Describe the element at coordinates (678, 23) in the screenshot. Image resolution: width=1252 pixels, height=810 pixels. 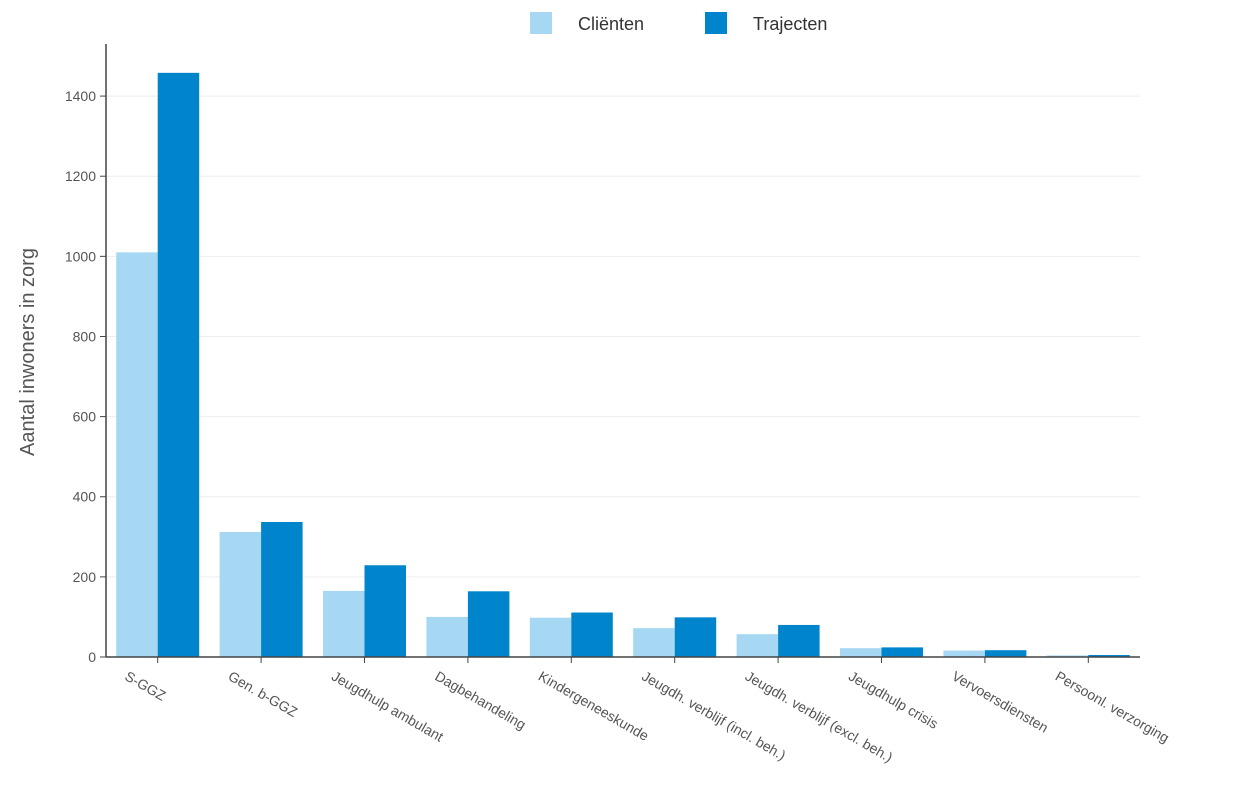
I see `legend: Cliënten Trajecten` at that location.